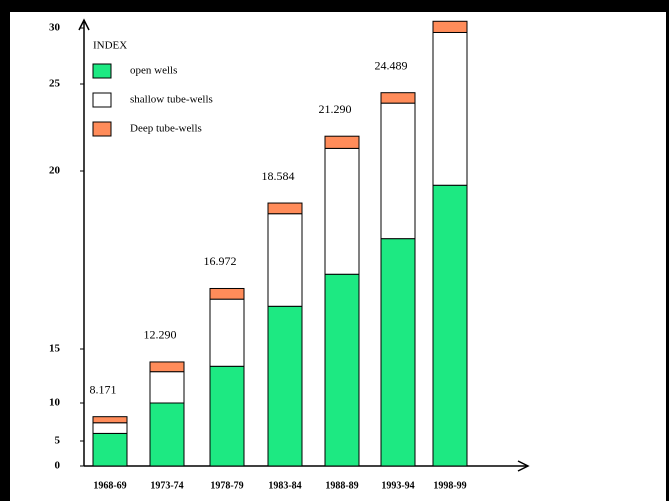 The width and height of the screenshot is (669, 501). What do you see at coordinates (226, 485) in the screenshot?
I see `x-tick-label: 1978-79` at bounding box center [226, 485].